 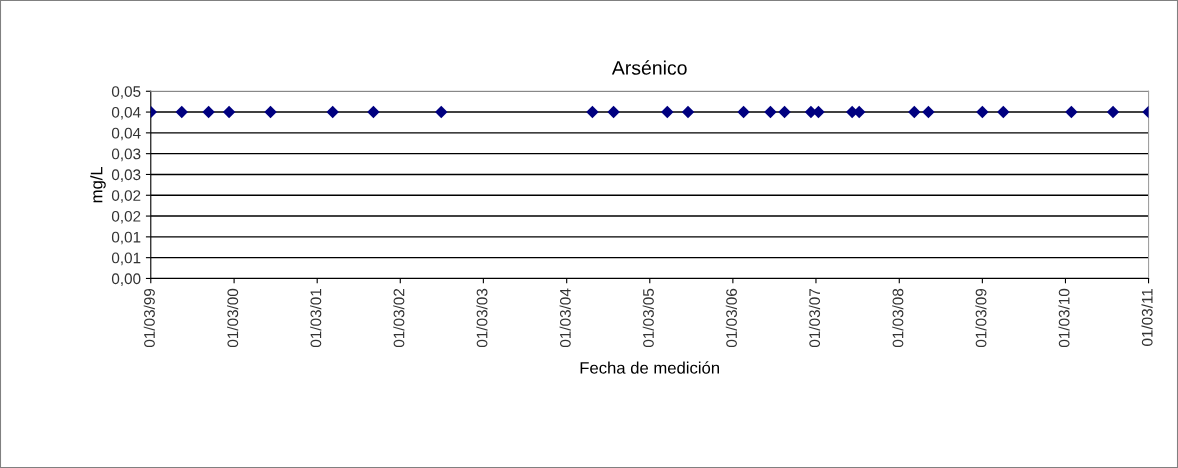 I want to click on x-tick-label: 01/03/05, so click(x=648, y=318).